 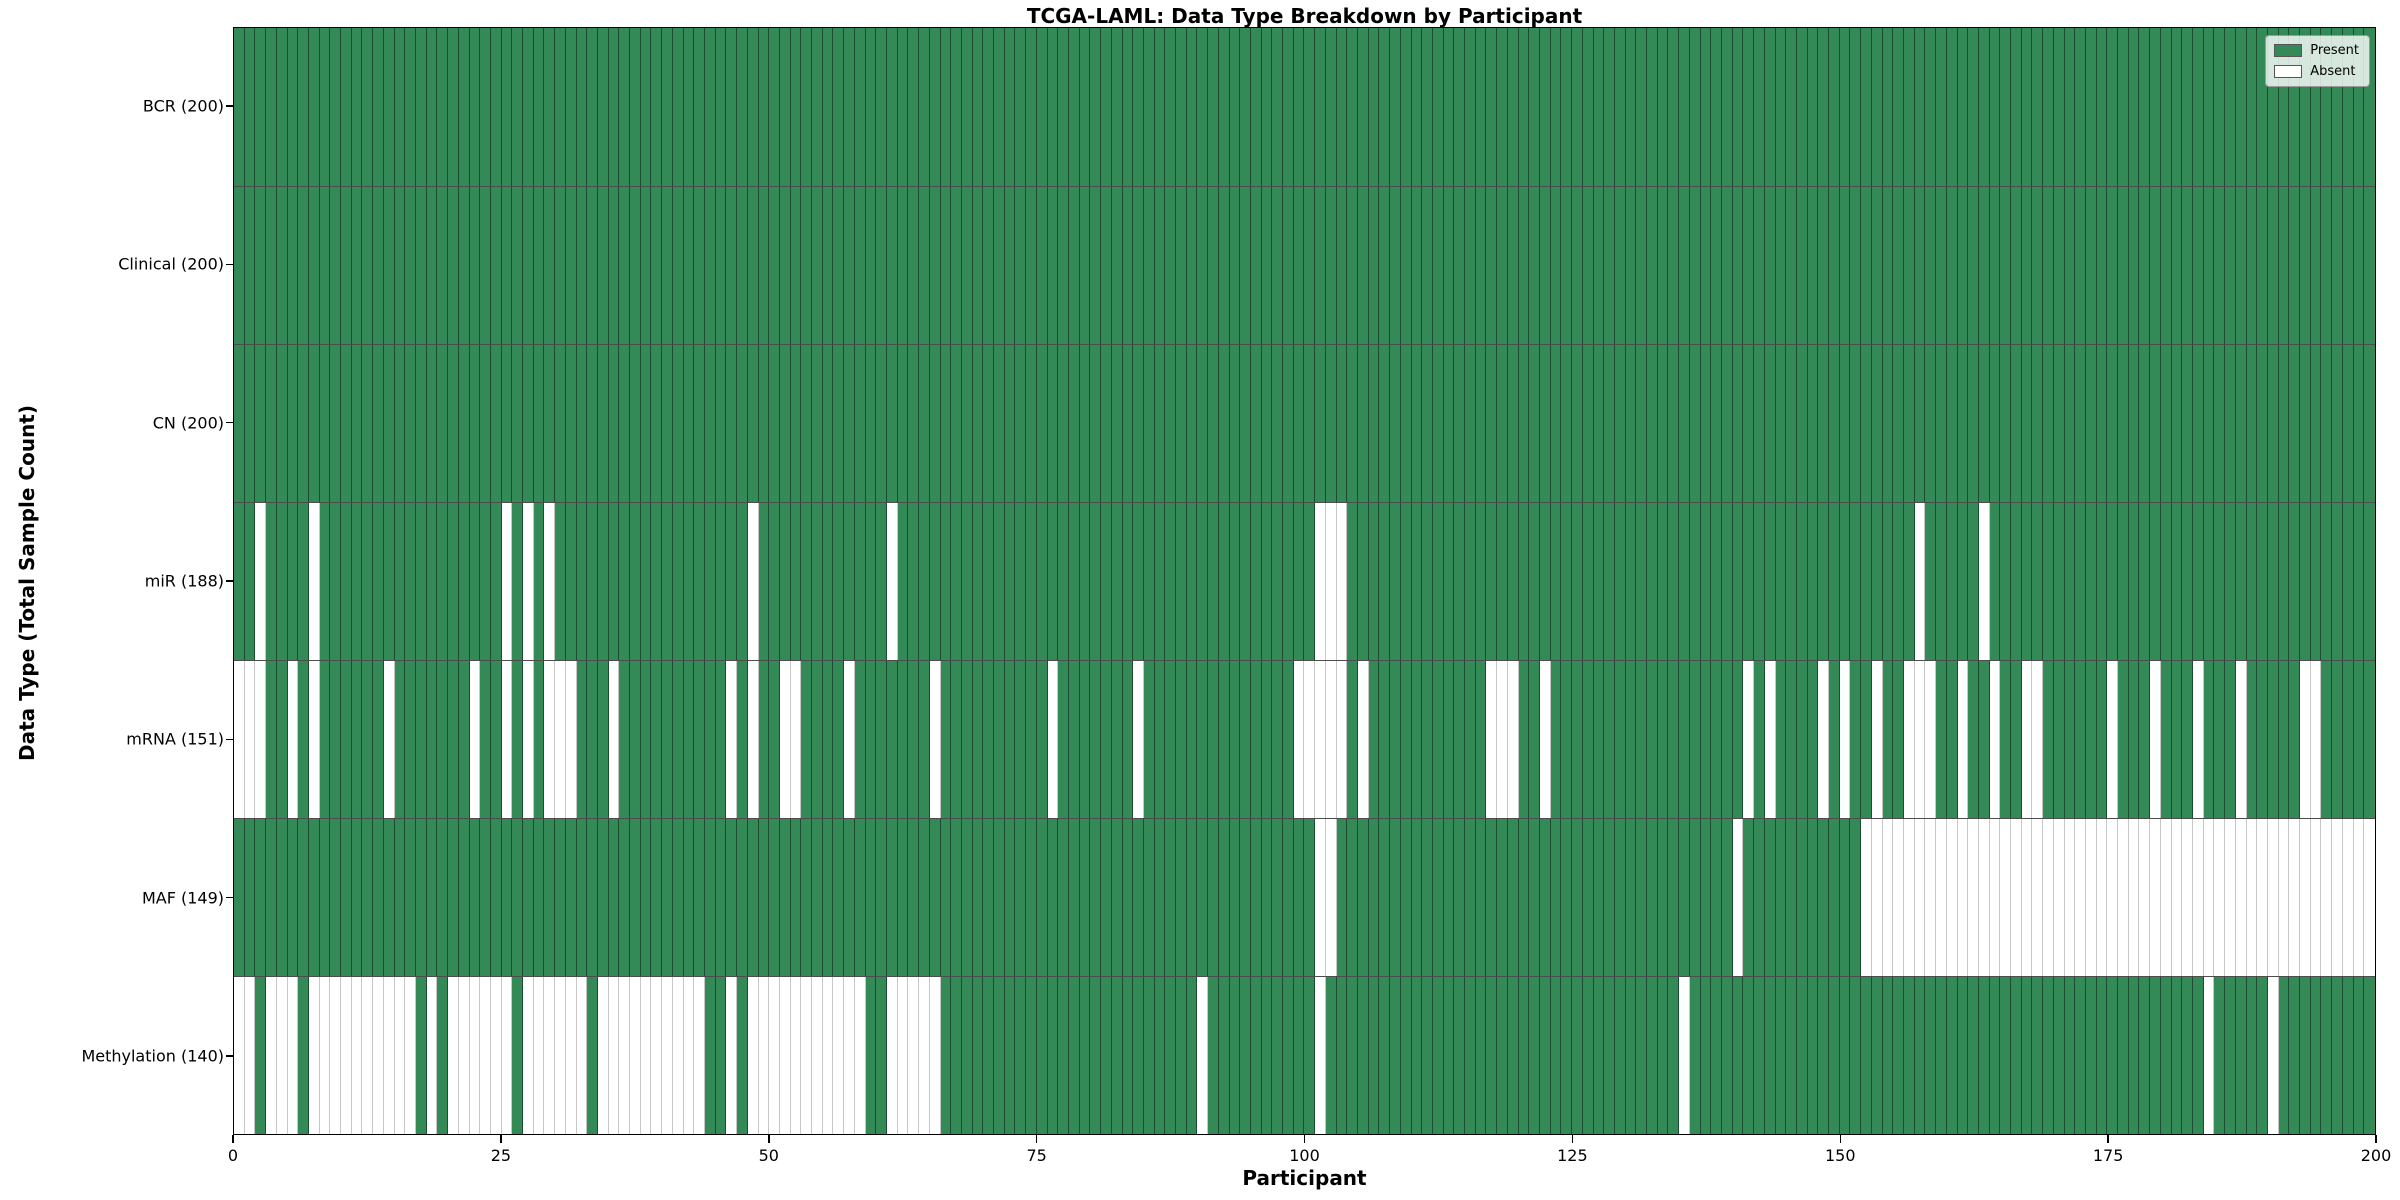 I want to click on heatmap-row-maf, so click(x=1304, y=897).